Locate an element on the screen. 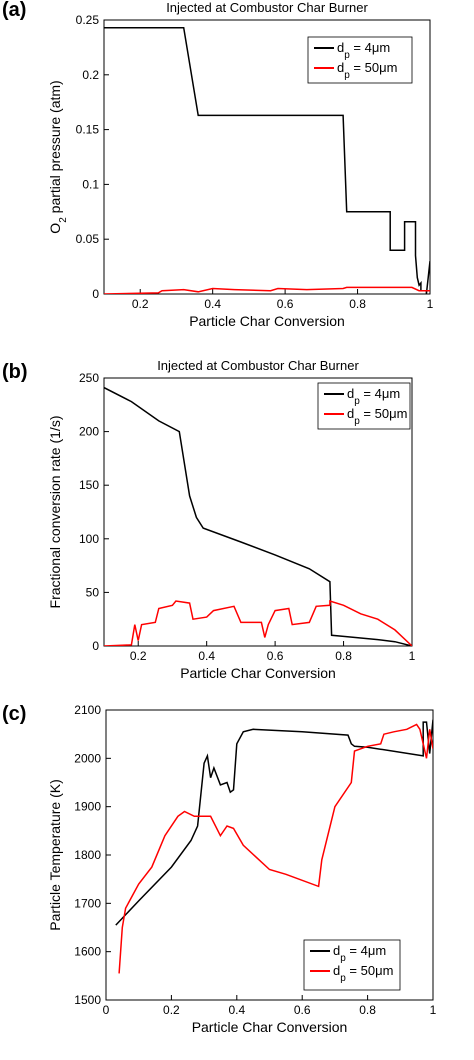 This screenshot has width=474, height=1060. y-tick-label: 150 is located at coordinates (89, 485).